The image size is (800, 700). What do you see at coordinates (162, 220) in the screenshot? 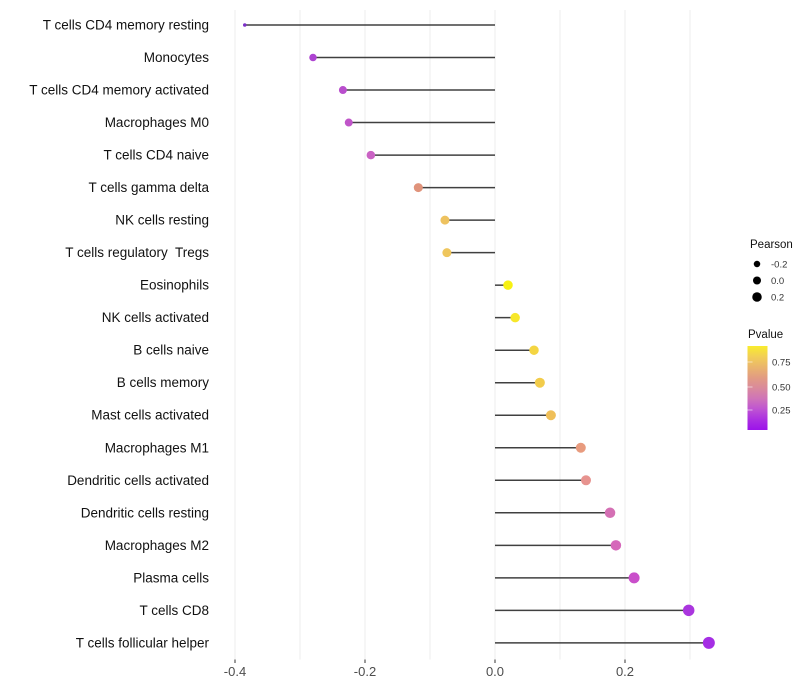
I see `y-axis-label: NK cells resting` at bounding box center [162, 220].